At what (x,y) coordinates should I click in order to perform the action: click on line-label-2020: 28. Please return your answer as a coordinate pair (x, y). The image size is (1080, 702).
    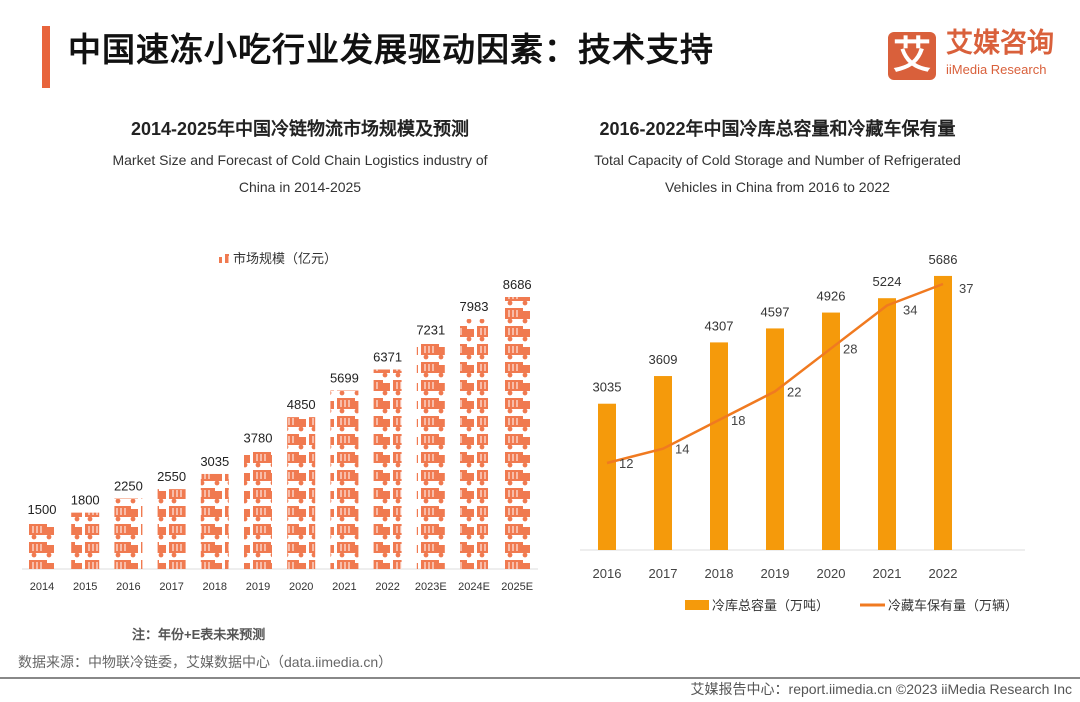
    Looking at the image, I should click on (850, 348).